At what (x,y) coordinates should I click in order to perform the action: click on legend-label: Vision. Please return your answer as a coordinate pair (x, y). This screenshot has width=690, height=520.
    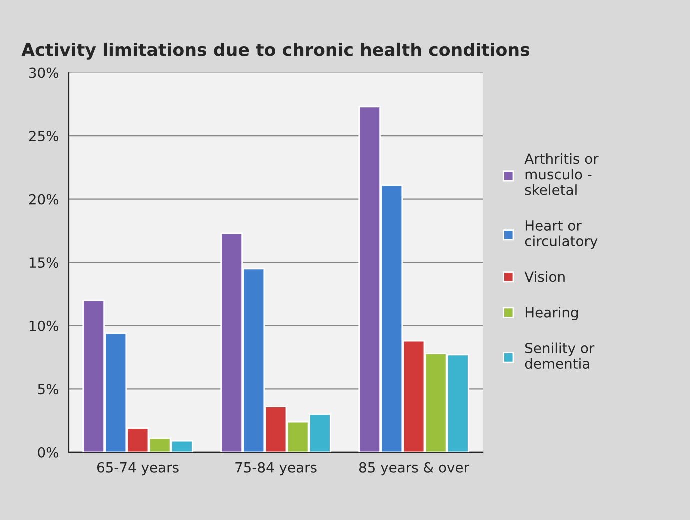
    Looking at the image, I should click on (544, 276).